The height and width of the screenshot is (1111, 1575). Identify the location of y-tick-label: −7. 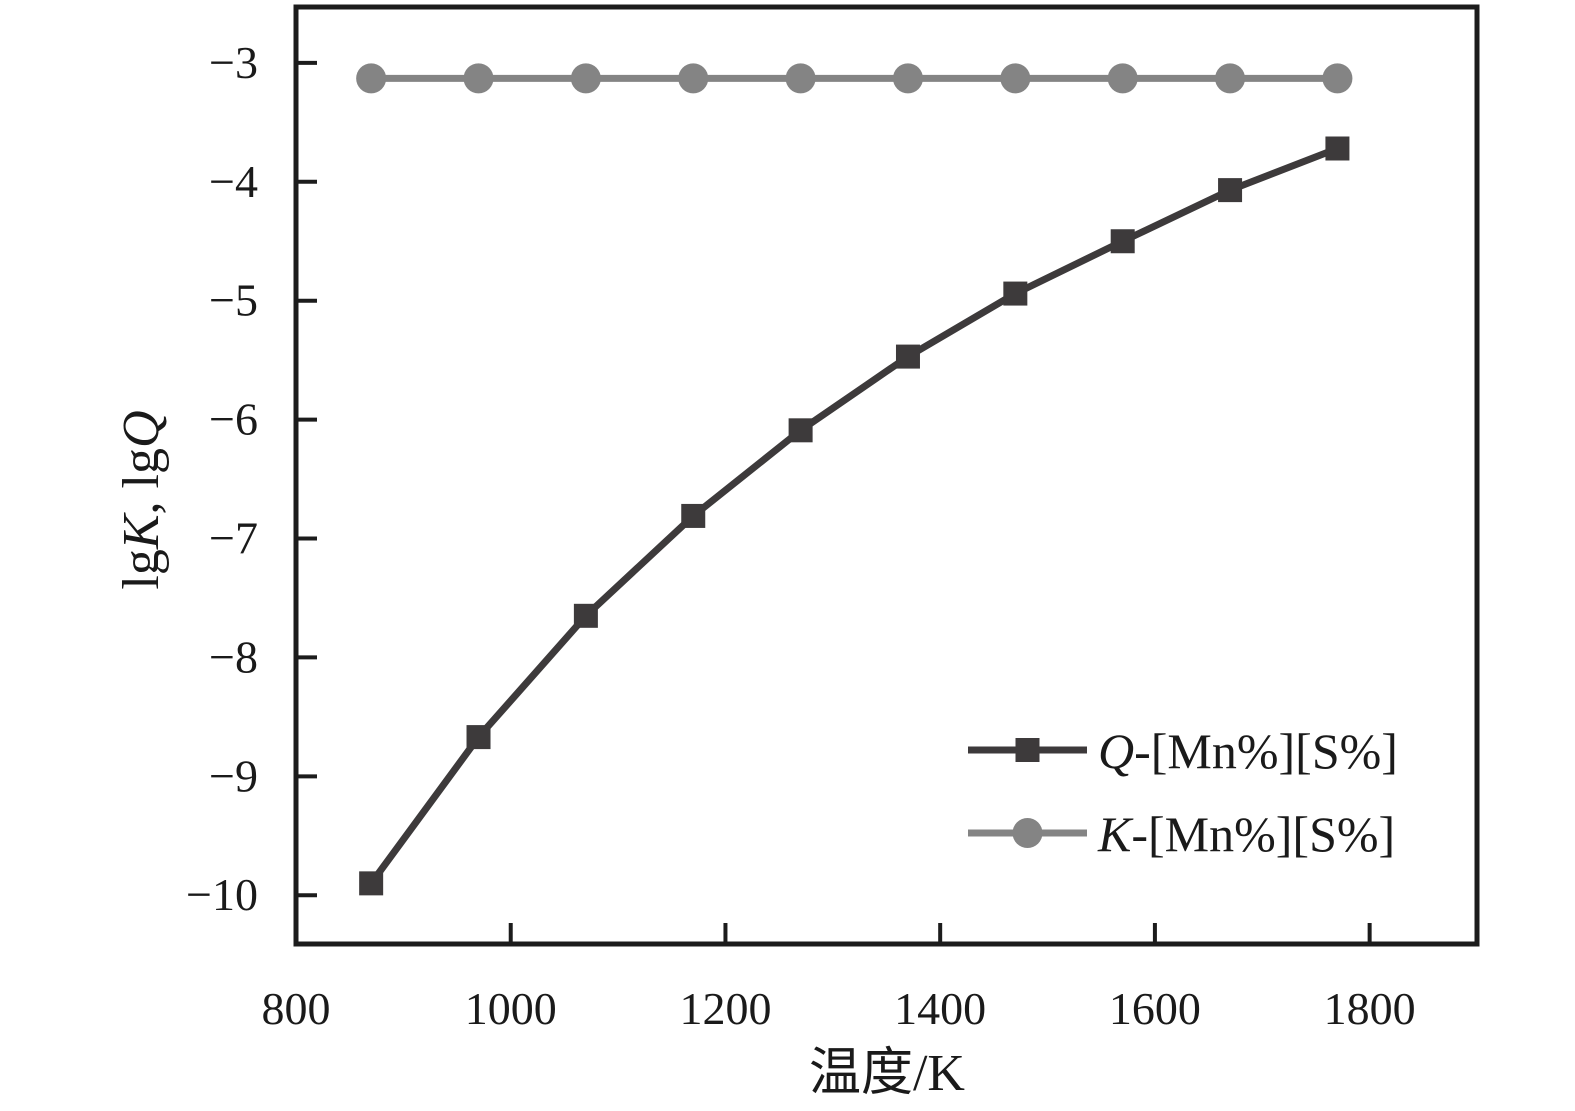
(233, 538).